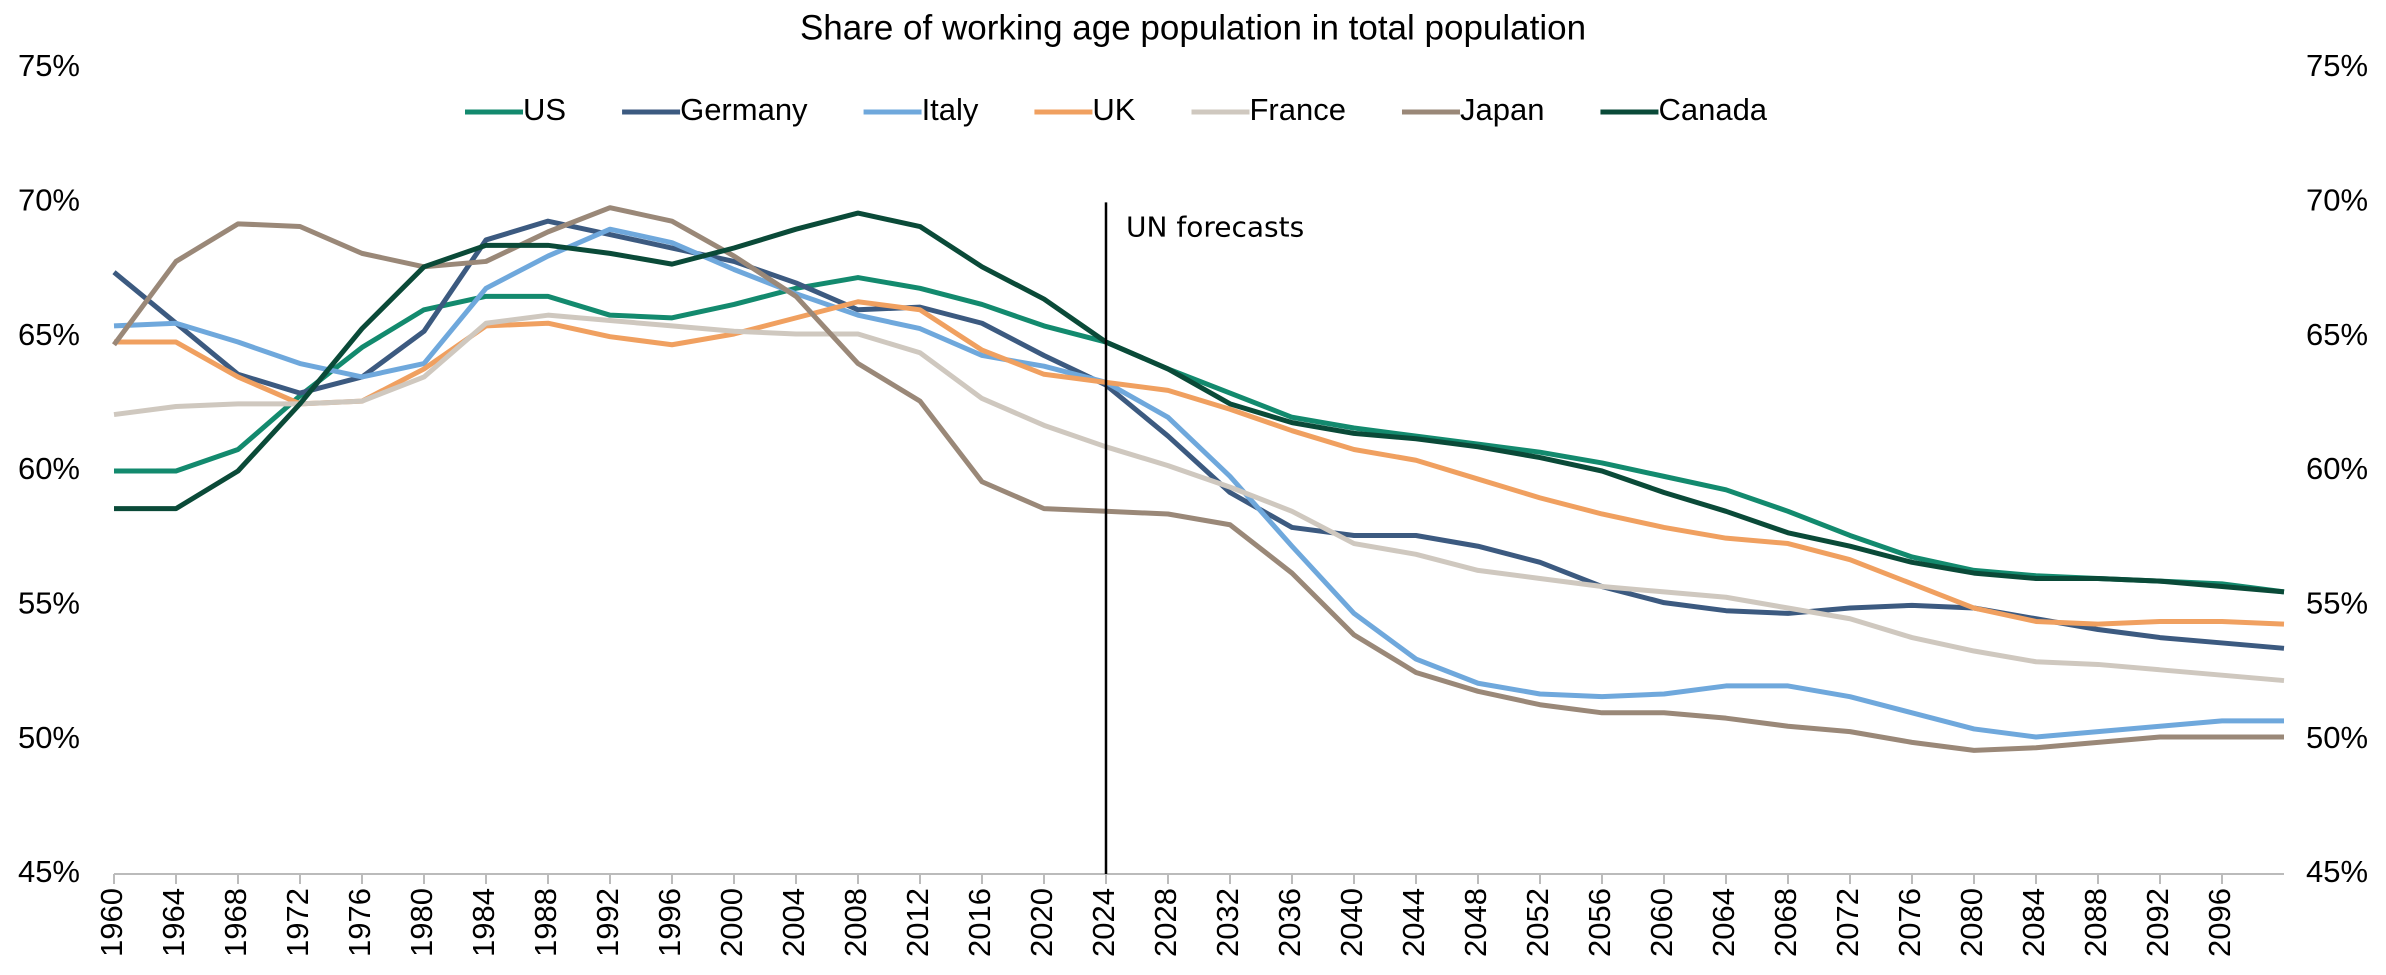 This screenshot has width=2386, height=975. Describe the element at coordinates (49, 334) in the screenshot. I see `y-tick-label: 65%` at that location.